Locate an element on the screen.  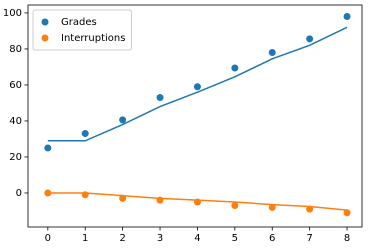
x-tick-label: 6 is located at coordinates (272, 238).